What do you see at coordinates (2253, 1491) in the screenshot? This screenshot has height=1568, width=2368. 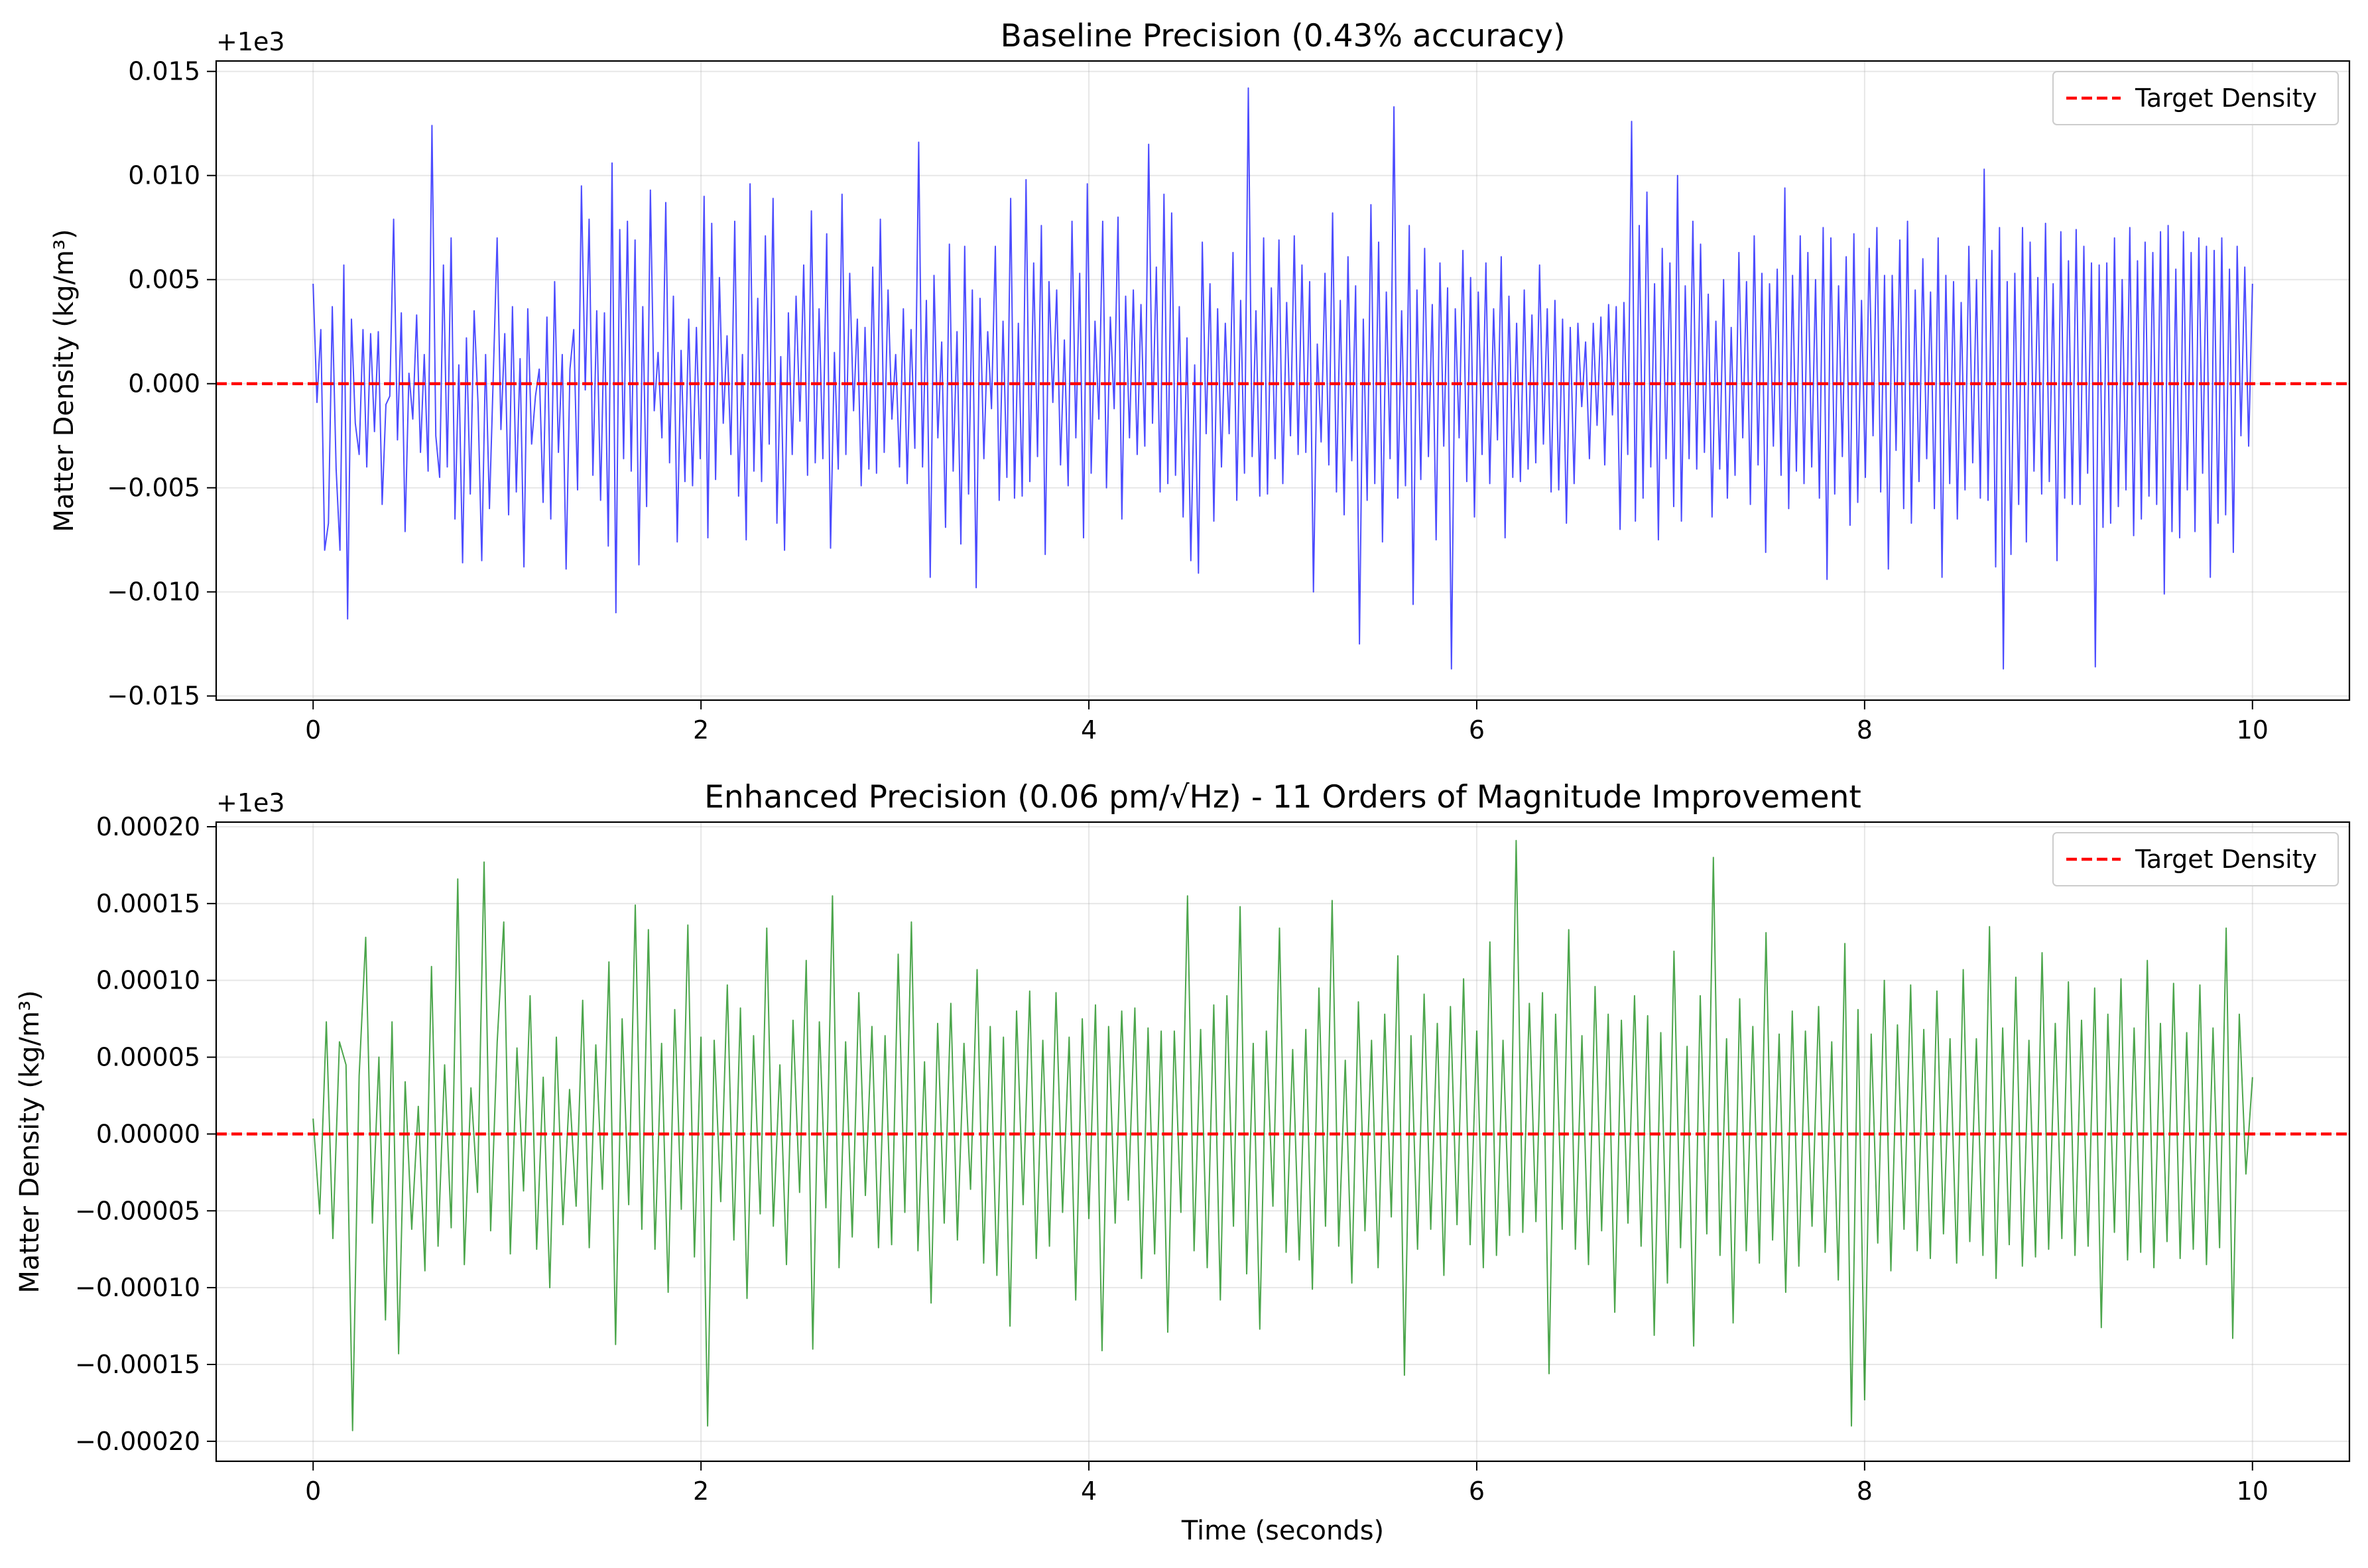 I see `enhanced-x-tick-label: 10` at bounding box center [2253, 1491].